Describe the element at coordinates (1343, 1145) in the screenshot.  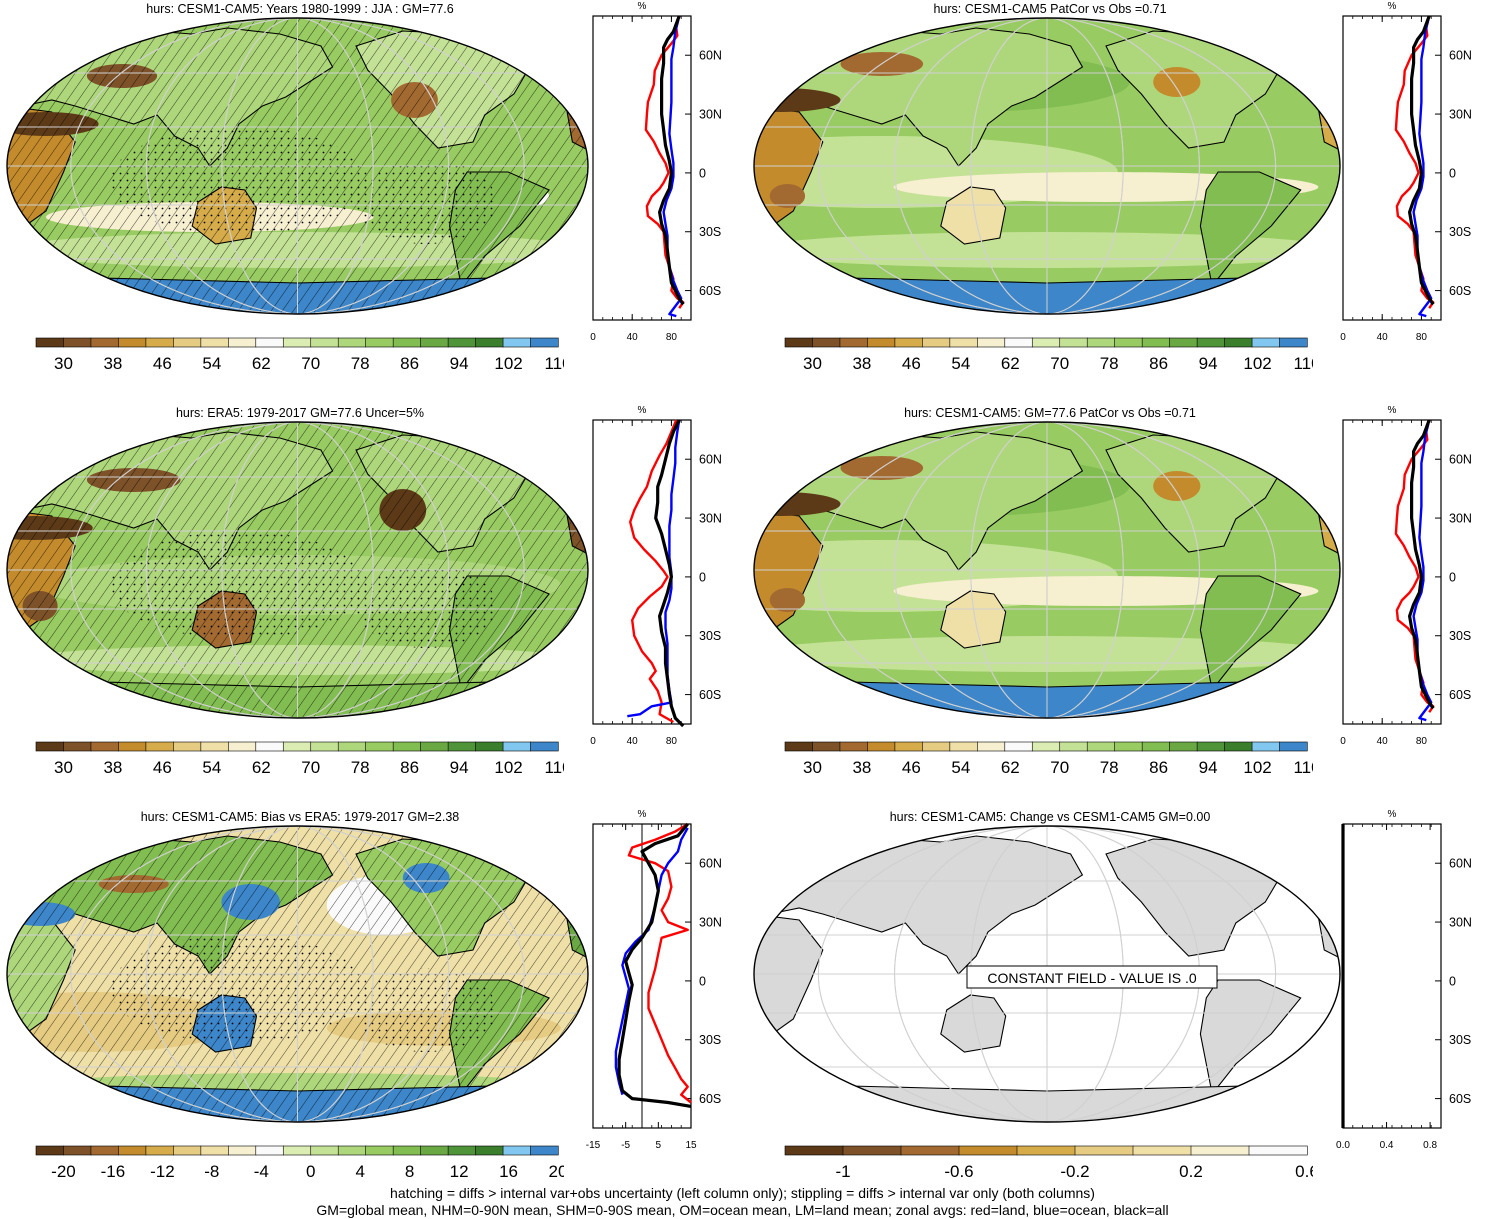
I see `zonal-x-tick-label: 0.0` at that location.